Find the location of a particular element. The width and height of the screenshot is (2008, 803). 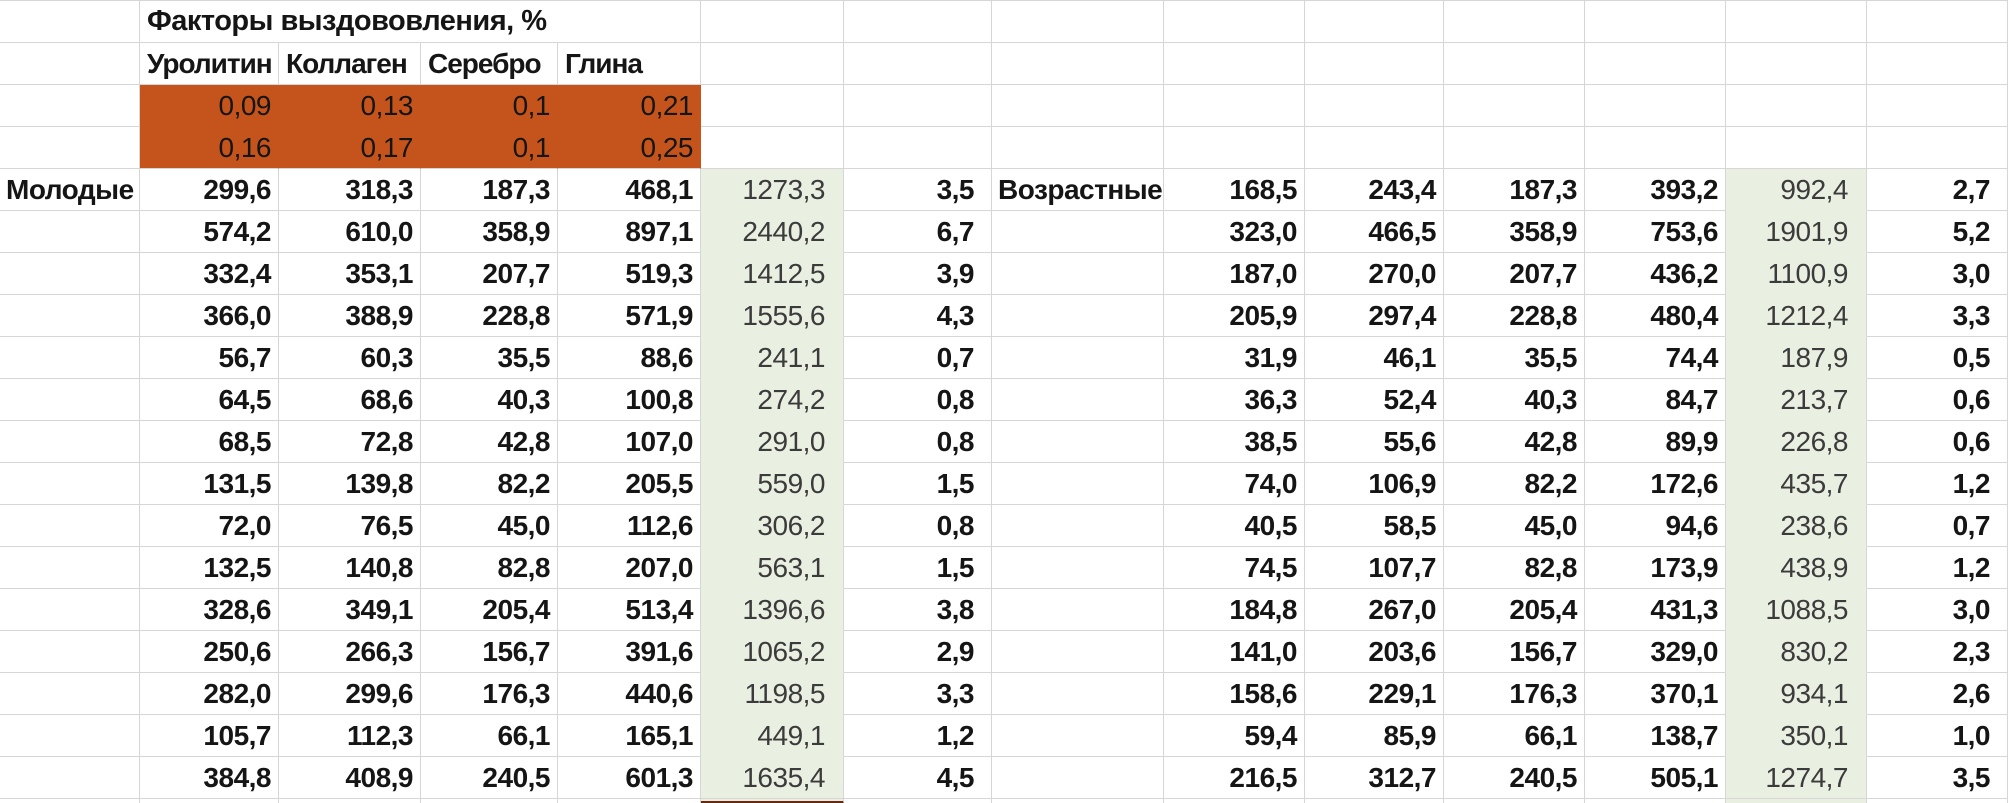

value-cell: 74,4 is located at coordinates (1655, 358).